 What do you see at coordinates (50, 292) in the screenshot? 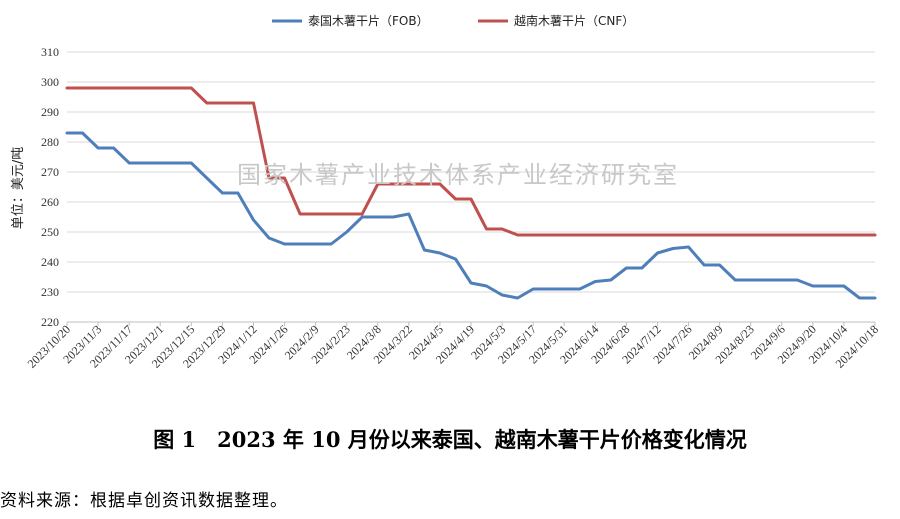
I see `y-tick-label: 230` at bounding box center [50, 292].